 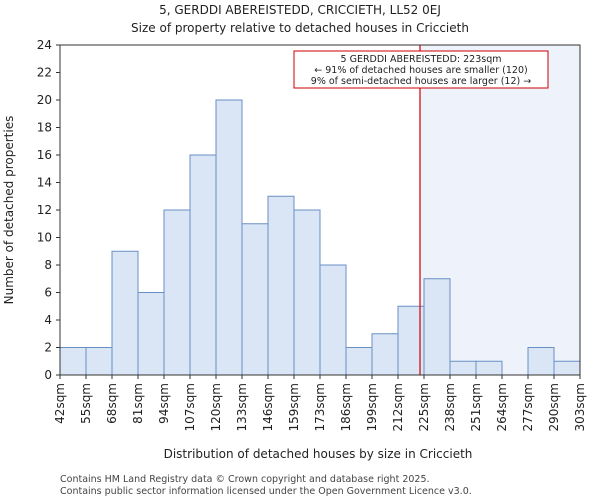 I want to click on bar-159sqm, so click(x=307, y=292).